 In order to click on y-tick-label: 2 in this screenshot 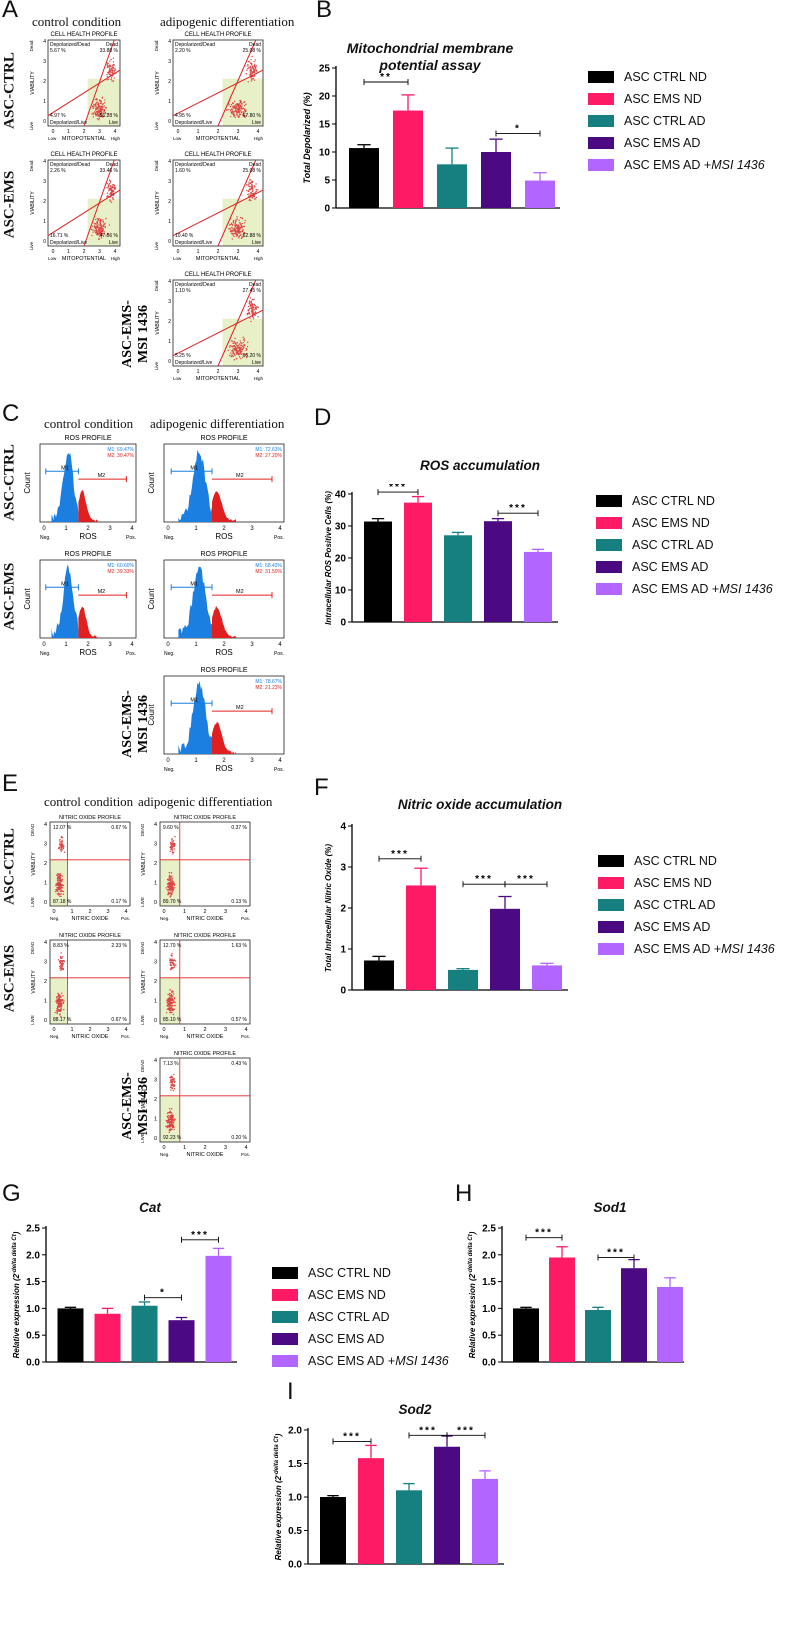, I will do `click(169, 322)`.